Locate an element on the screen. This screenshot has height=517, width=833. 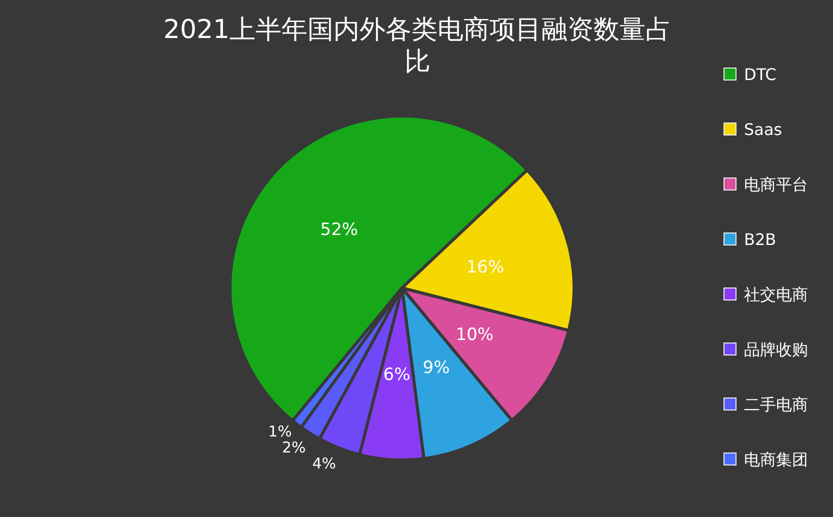
legend-label: 品牌收购 is located at coordinates (776, 349).